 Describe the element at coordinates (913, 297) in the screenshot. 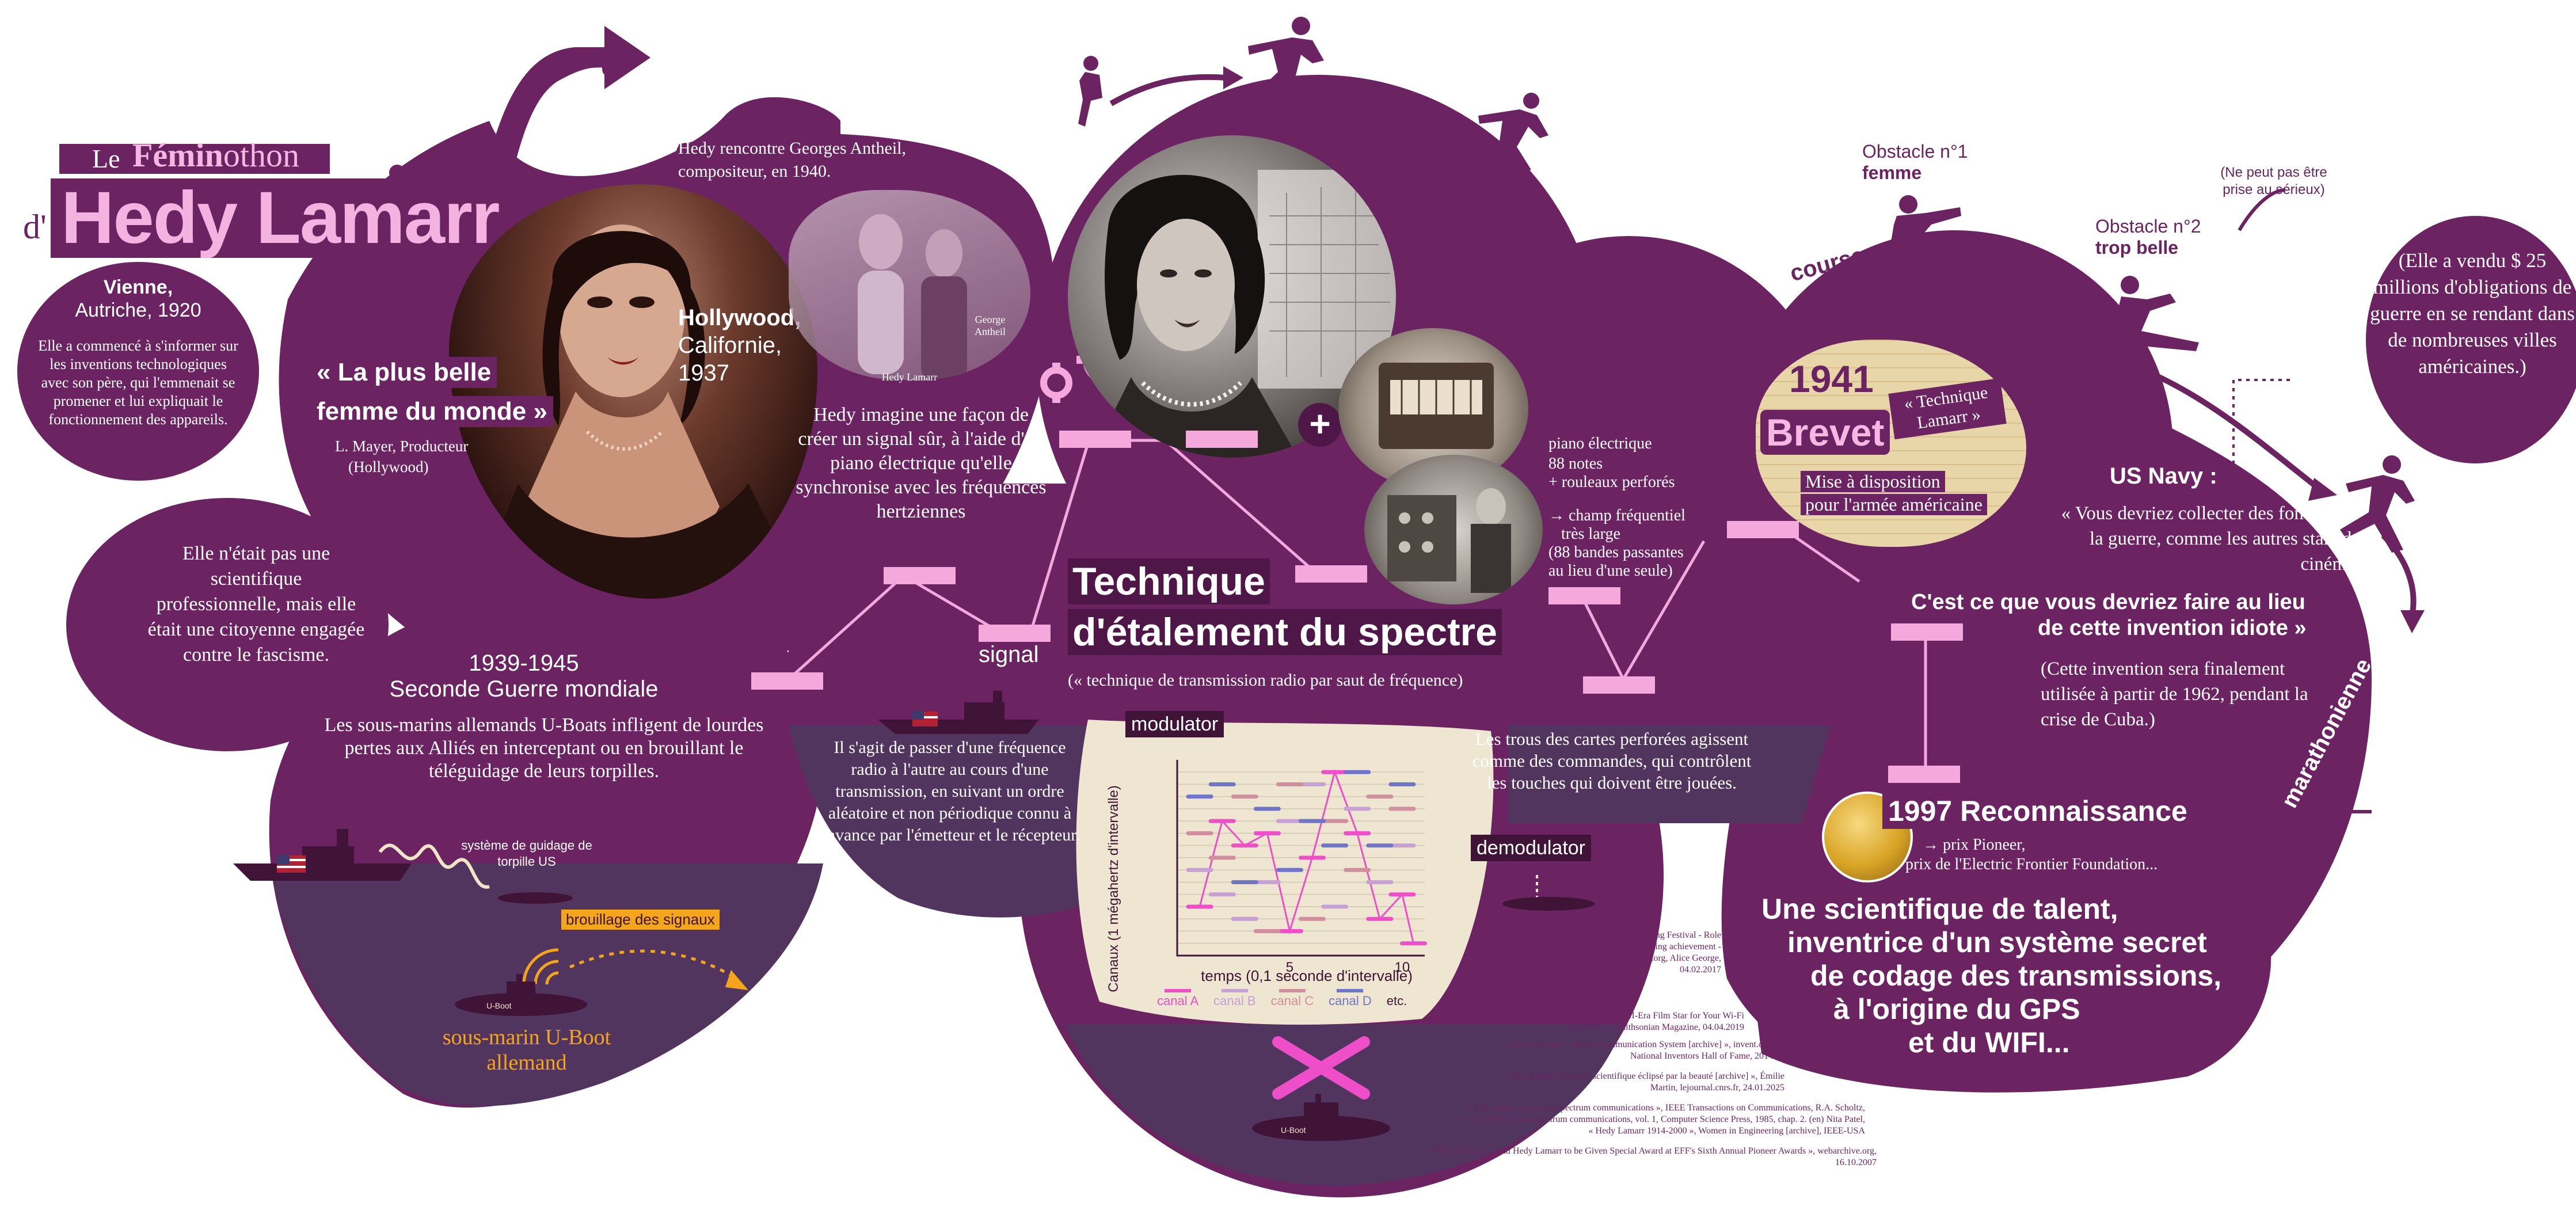

I see `antheil-photo-art` at that location.